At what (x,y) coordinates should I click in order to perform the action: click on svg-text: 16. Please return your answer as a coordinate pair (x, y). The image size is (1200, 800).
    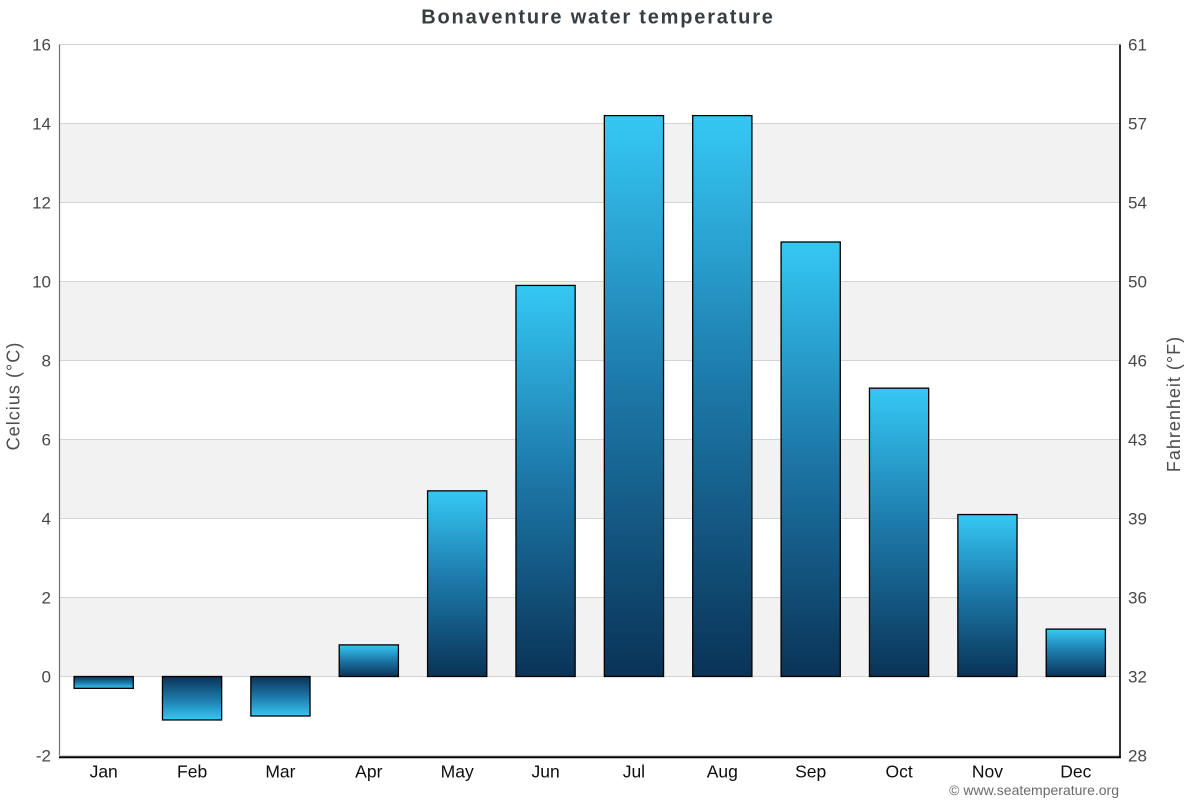
    Looking at the image, I should click on (41, 45).